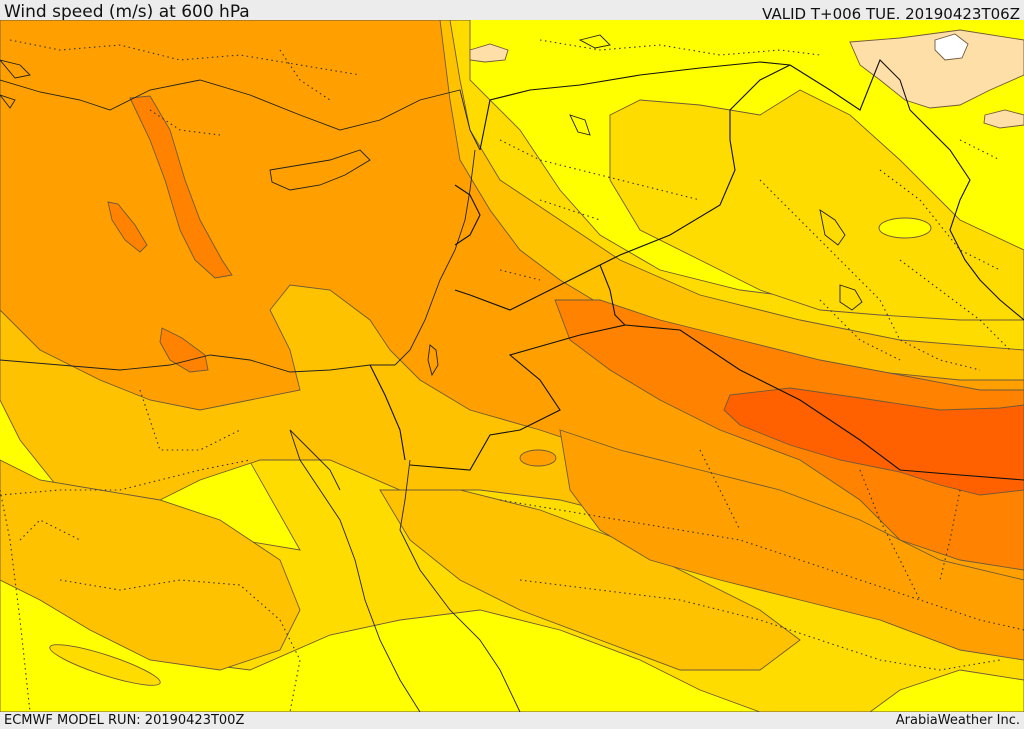 The height and width of the screenshot is (729, 1024). I want to click on border-syria-iraq, so click(695, 165).